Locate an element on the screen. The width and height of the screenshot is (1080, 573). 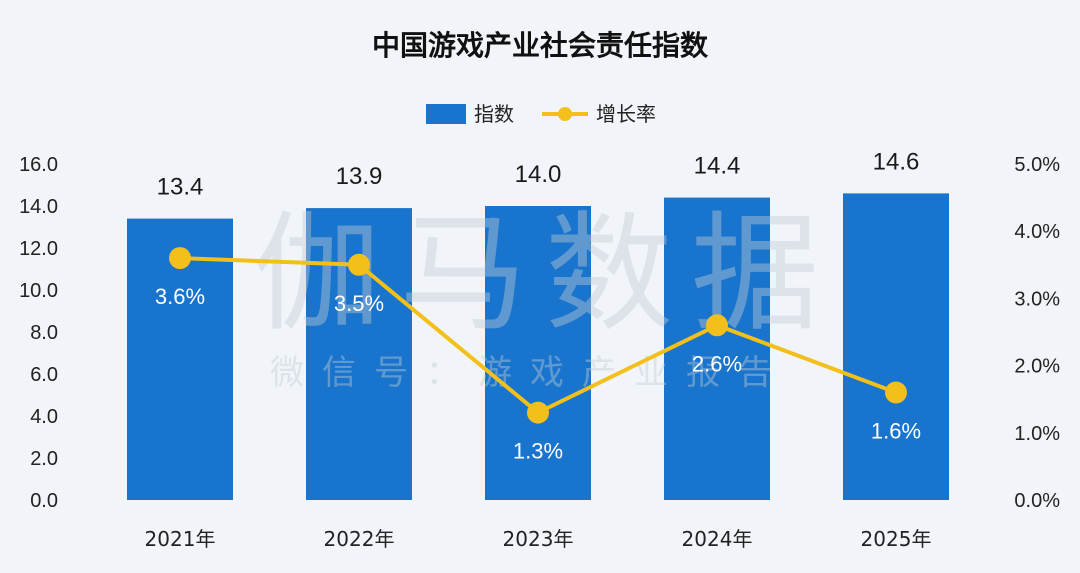
growth-rate-label: 3.6% is located at coordinates (180, 296).